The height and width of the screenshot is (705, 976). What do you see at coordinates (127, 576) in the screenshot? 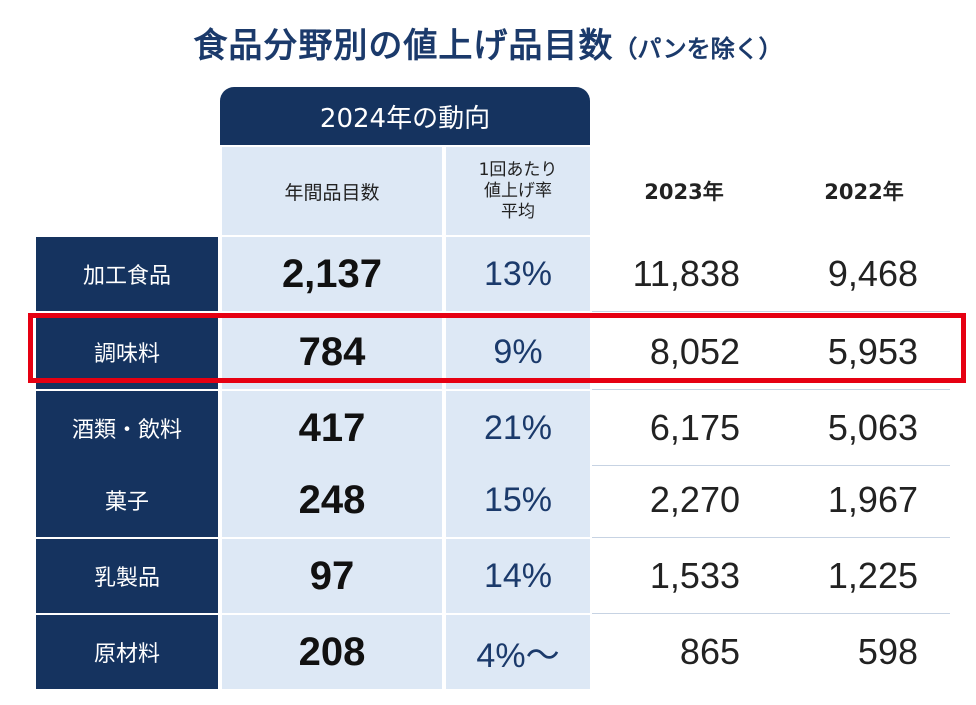
I see `row-category: 乳製品` at bounding box center [127, 576].